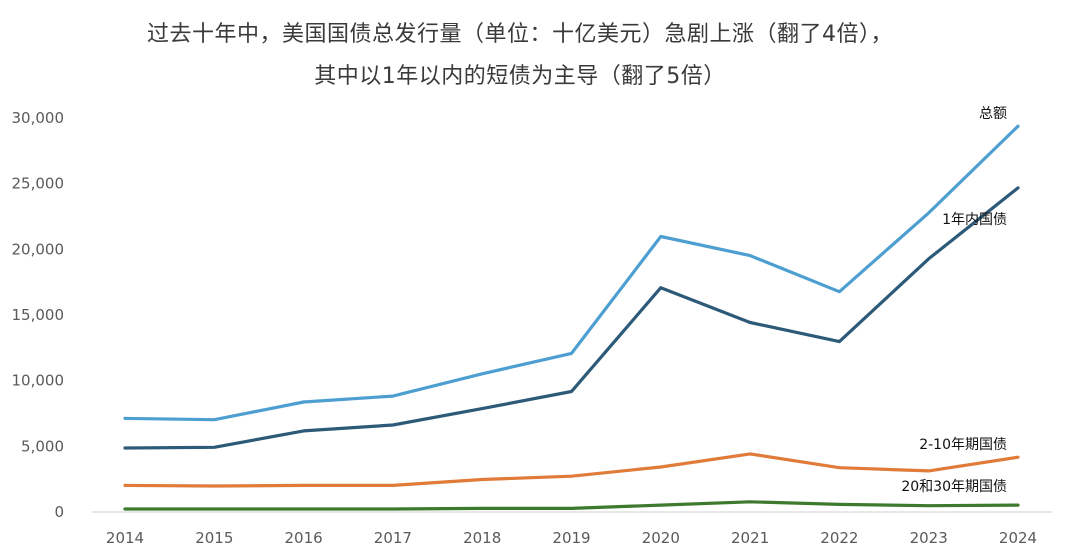  Describe the element at coordinates (993, 114) in the screenshot. I see `series-label: 总额` at that location.